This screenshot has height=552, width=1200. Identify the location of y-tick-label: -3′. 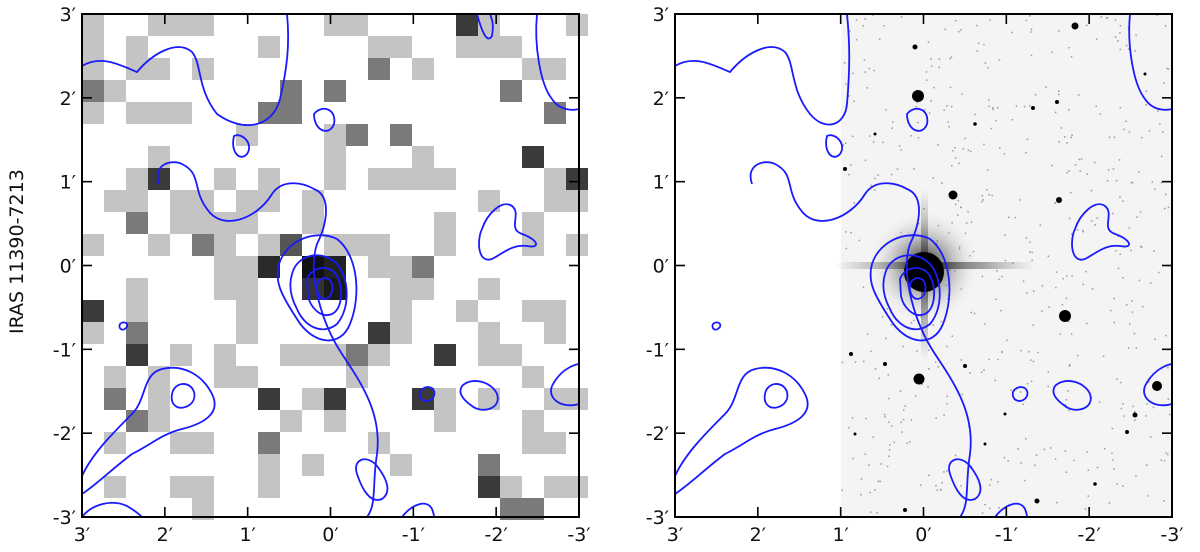
(657, 518).